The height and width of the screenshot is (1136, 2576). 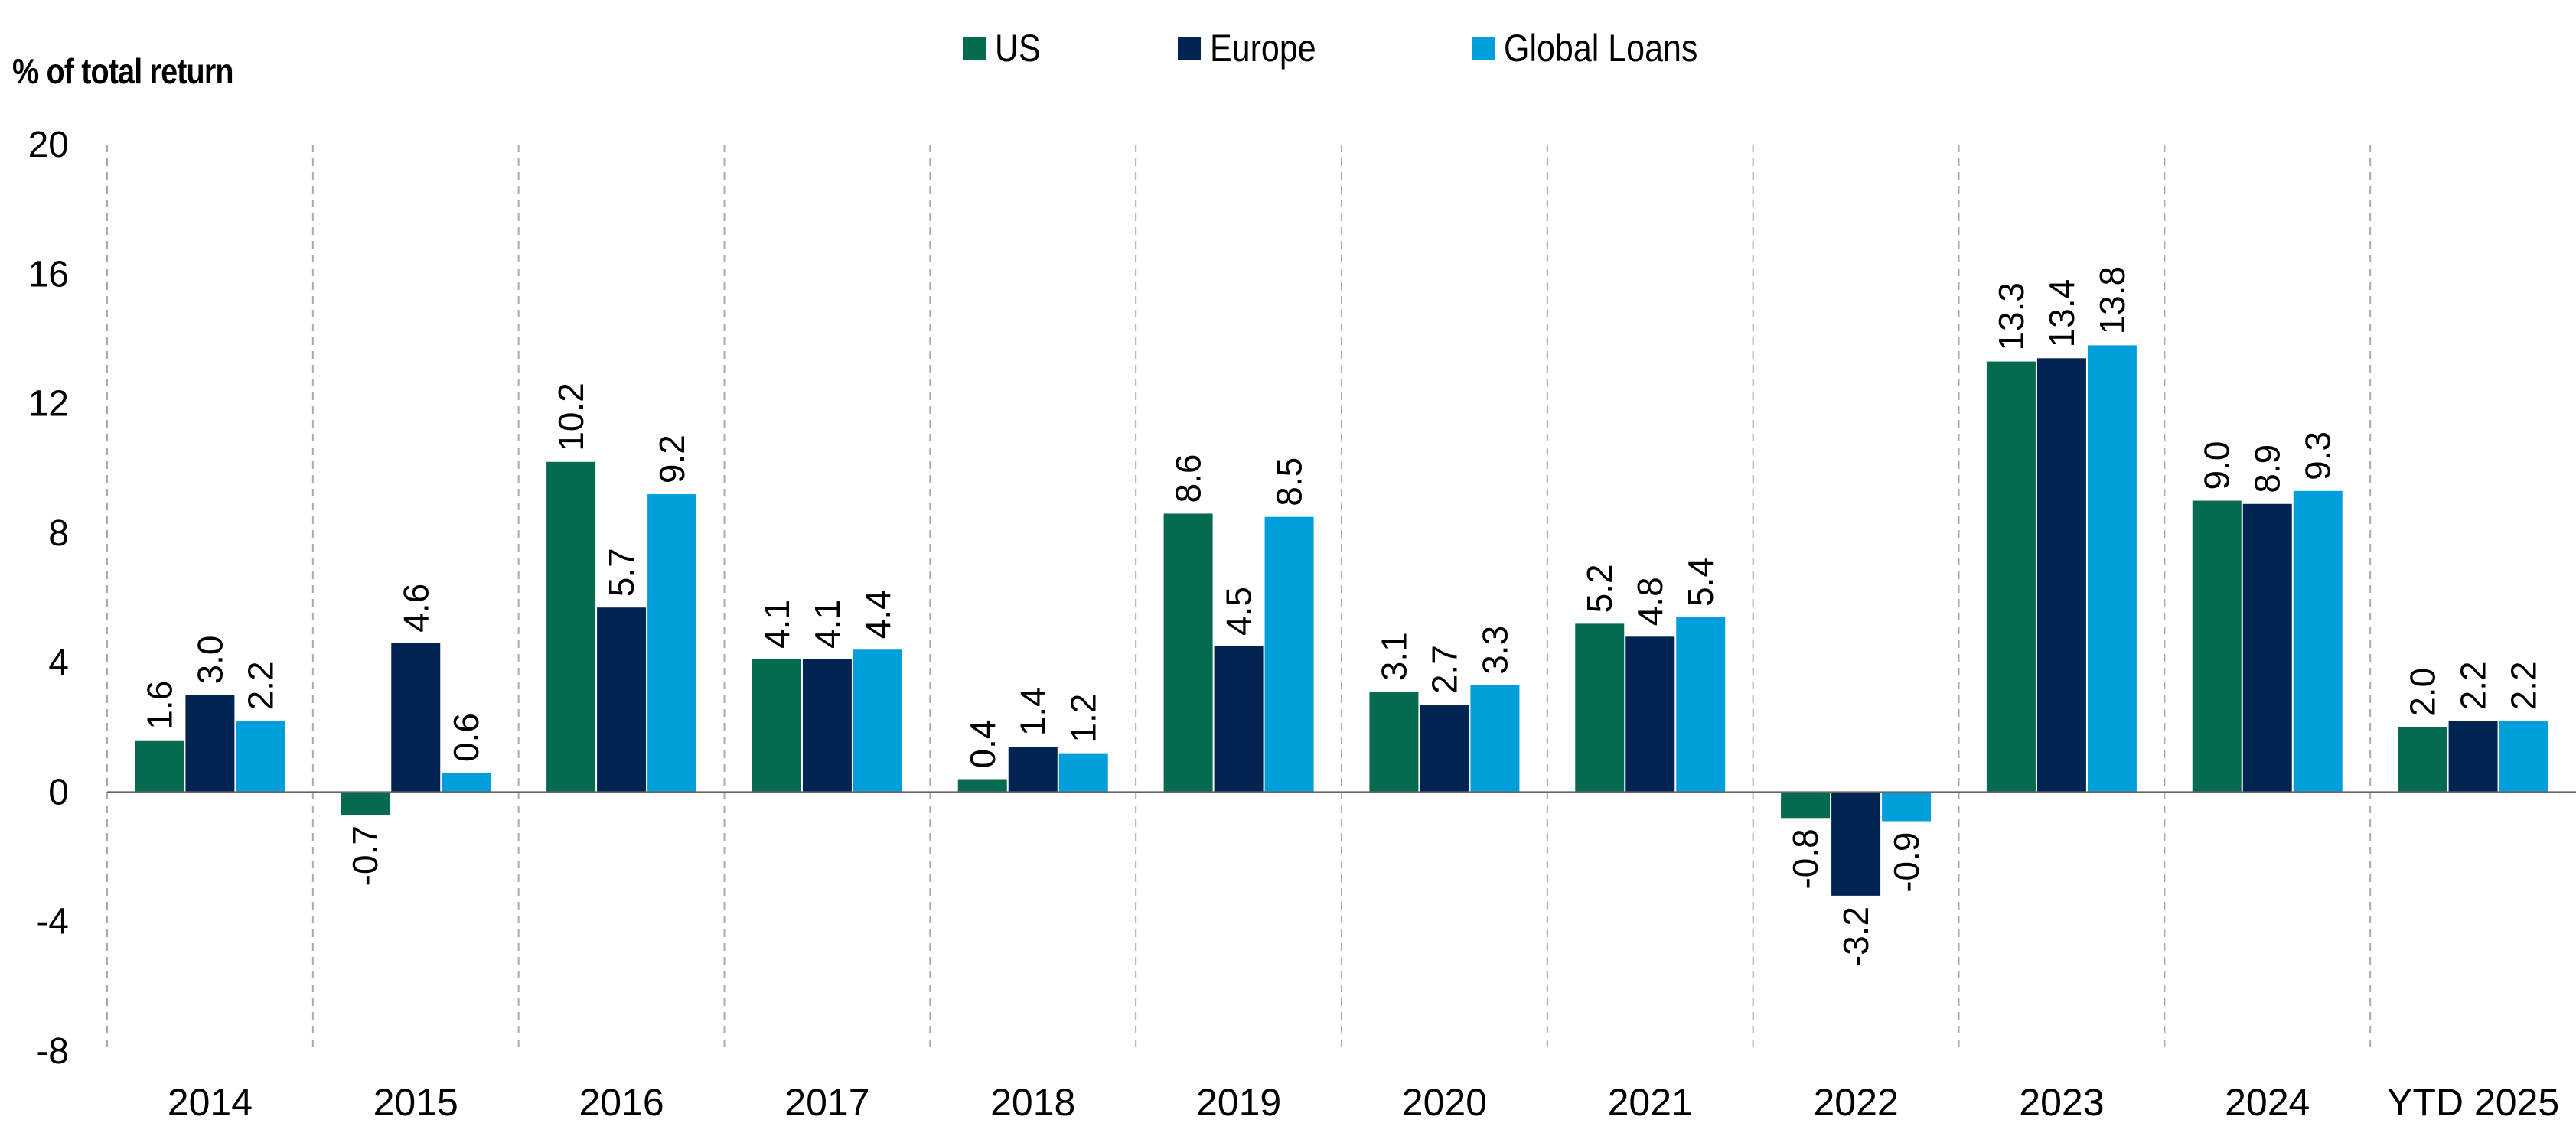 I want to click on data-label: 3.1, so click(x=1394, y=657).